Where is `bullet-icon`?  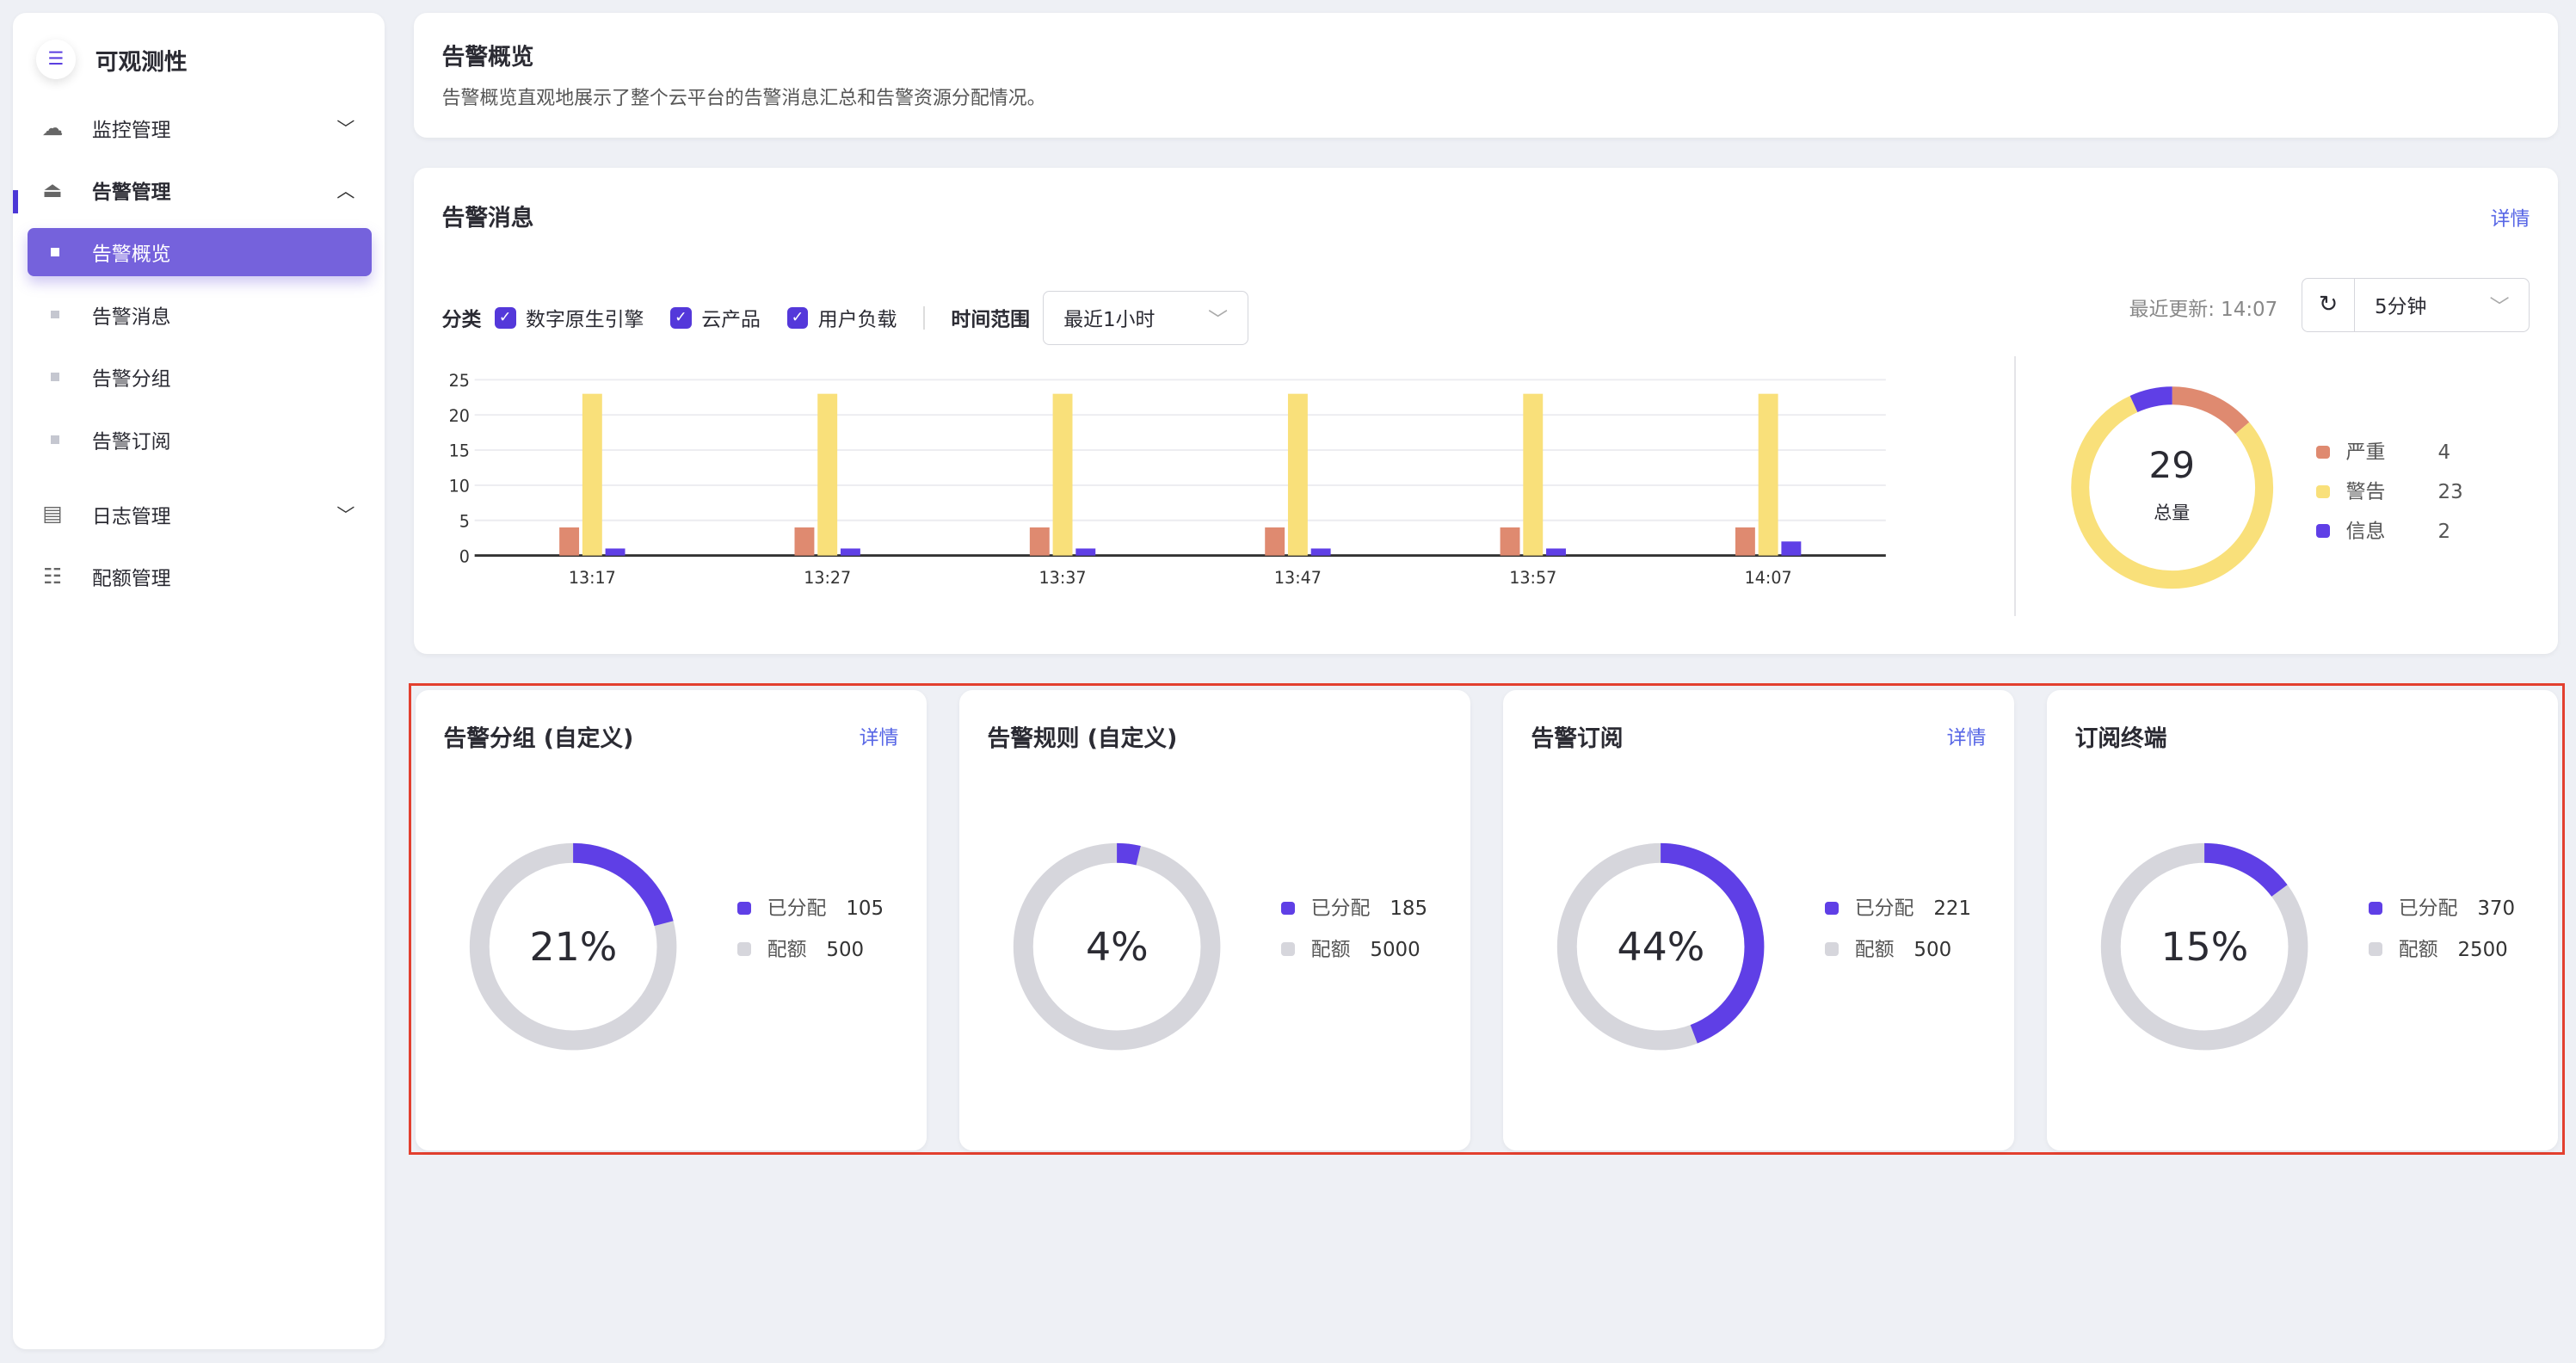
bullet-icon is located at coordinates (55, 315).